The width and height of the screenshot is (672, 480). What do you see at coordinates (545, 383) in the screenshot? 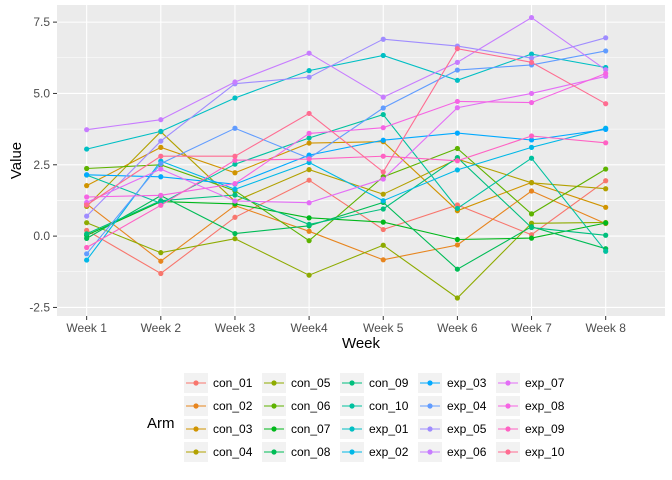
I see `legend-label-exp_07: exp_07` at bounding box center [545, 383].